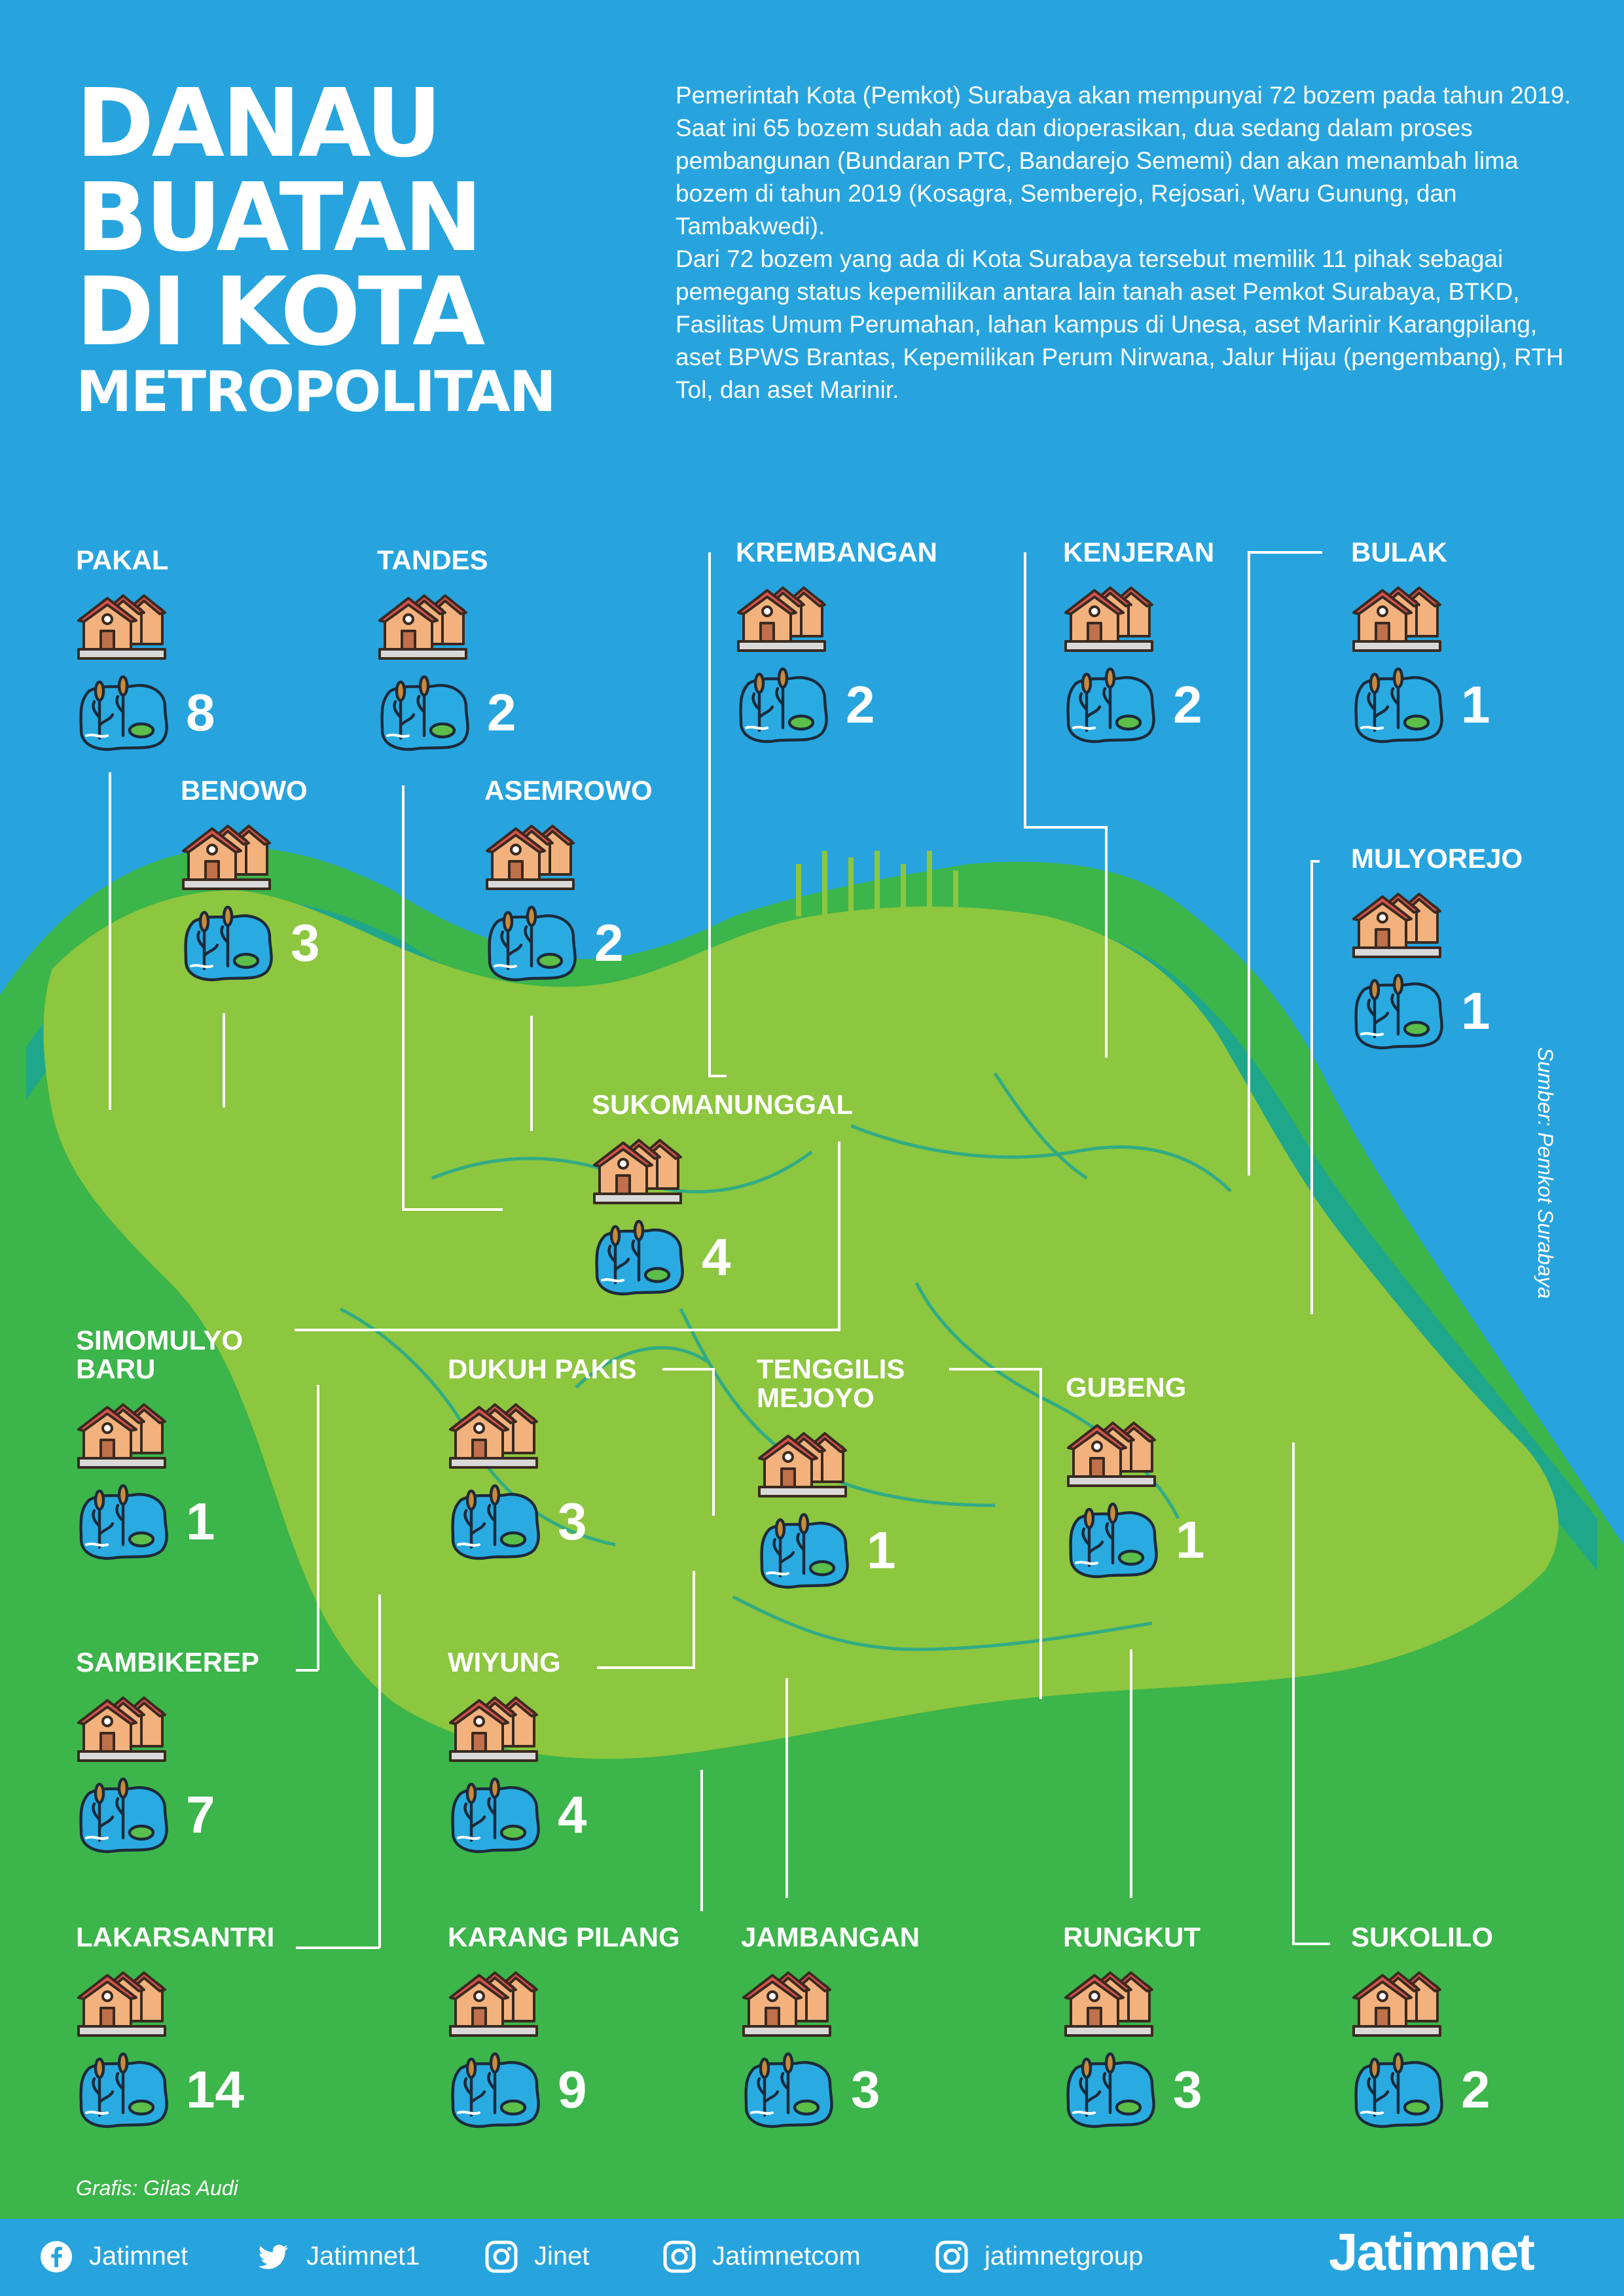 The image size is (1624, 2296). What do you see at coordinates (562, 2256) in the screenshot?
I see `instagram-handle-jinet: Jinet` at bounding box center [562, 2256].